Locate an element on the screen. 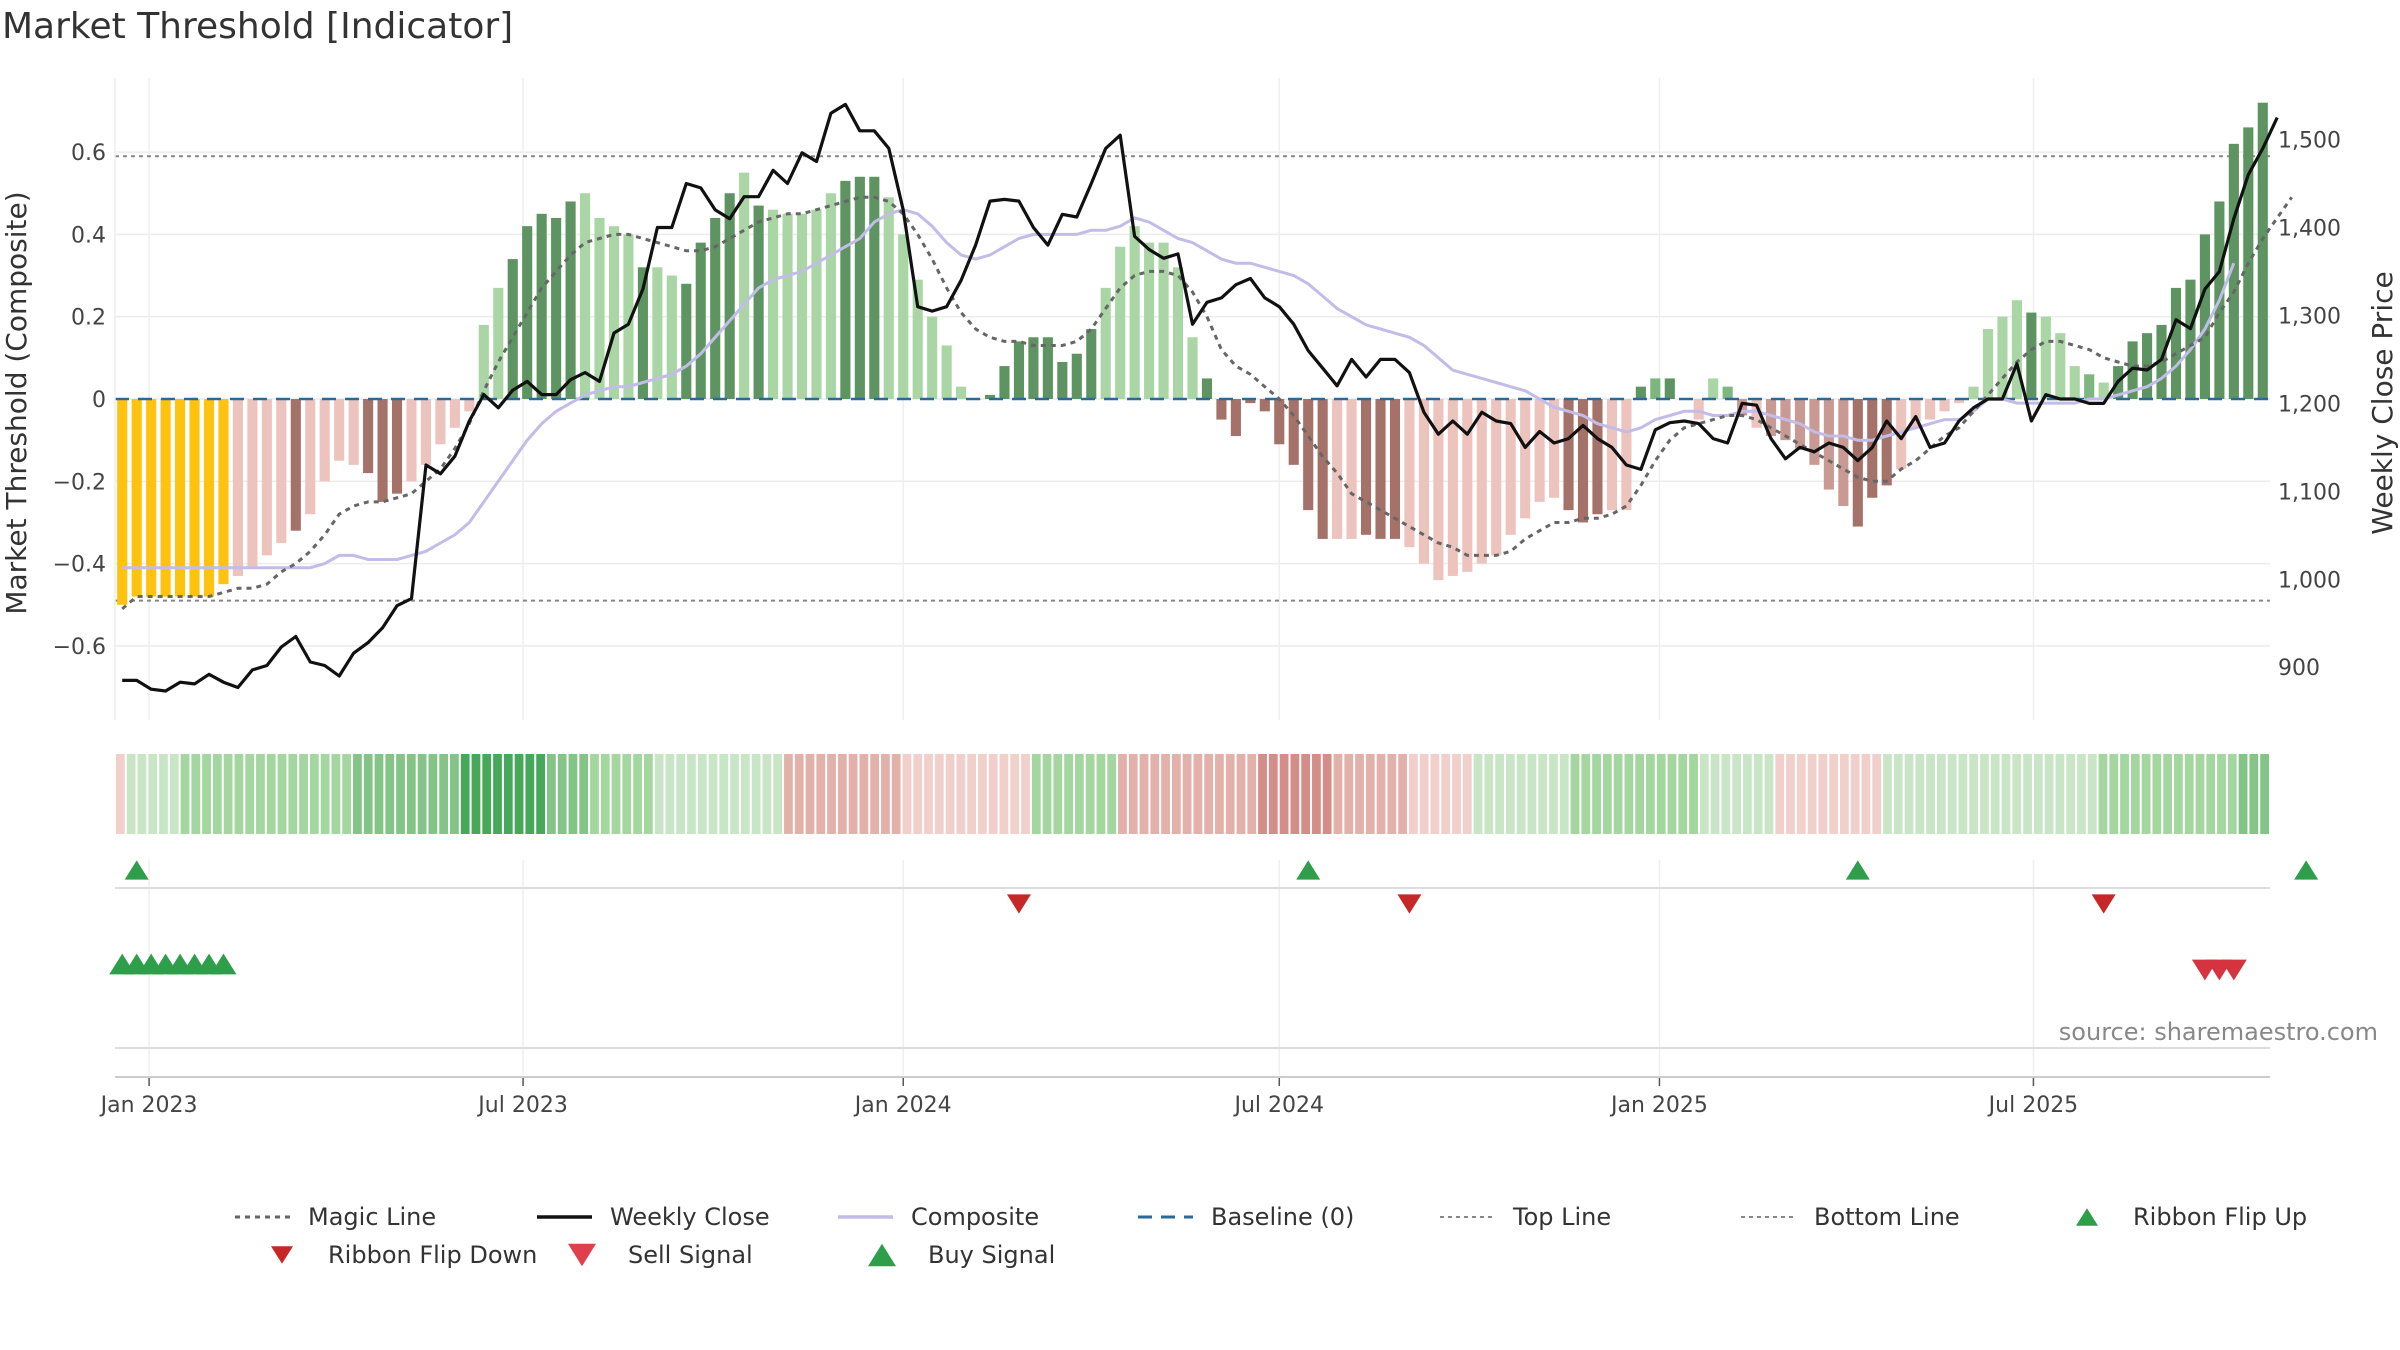 Image resolution: width=2400 pixels, height=1350 pixels. legend-swatch is located at coordinates (282, 1255).